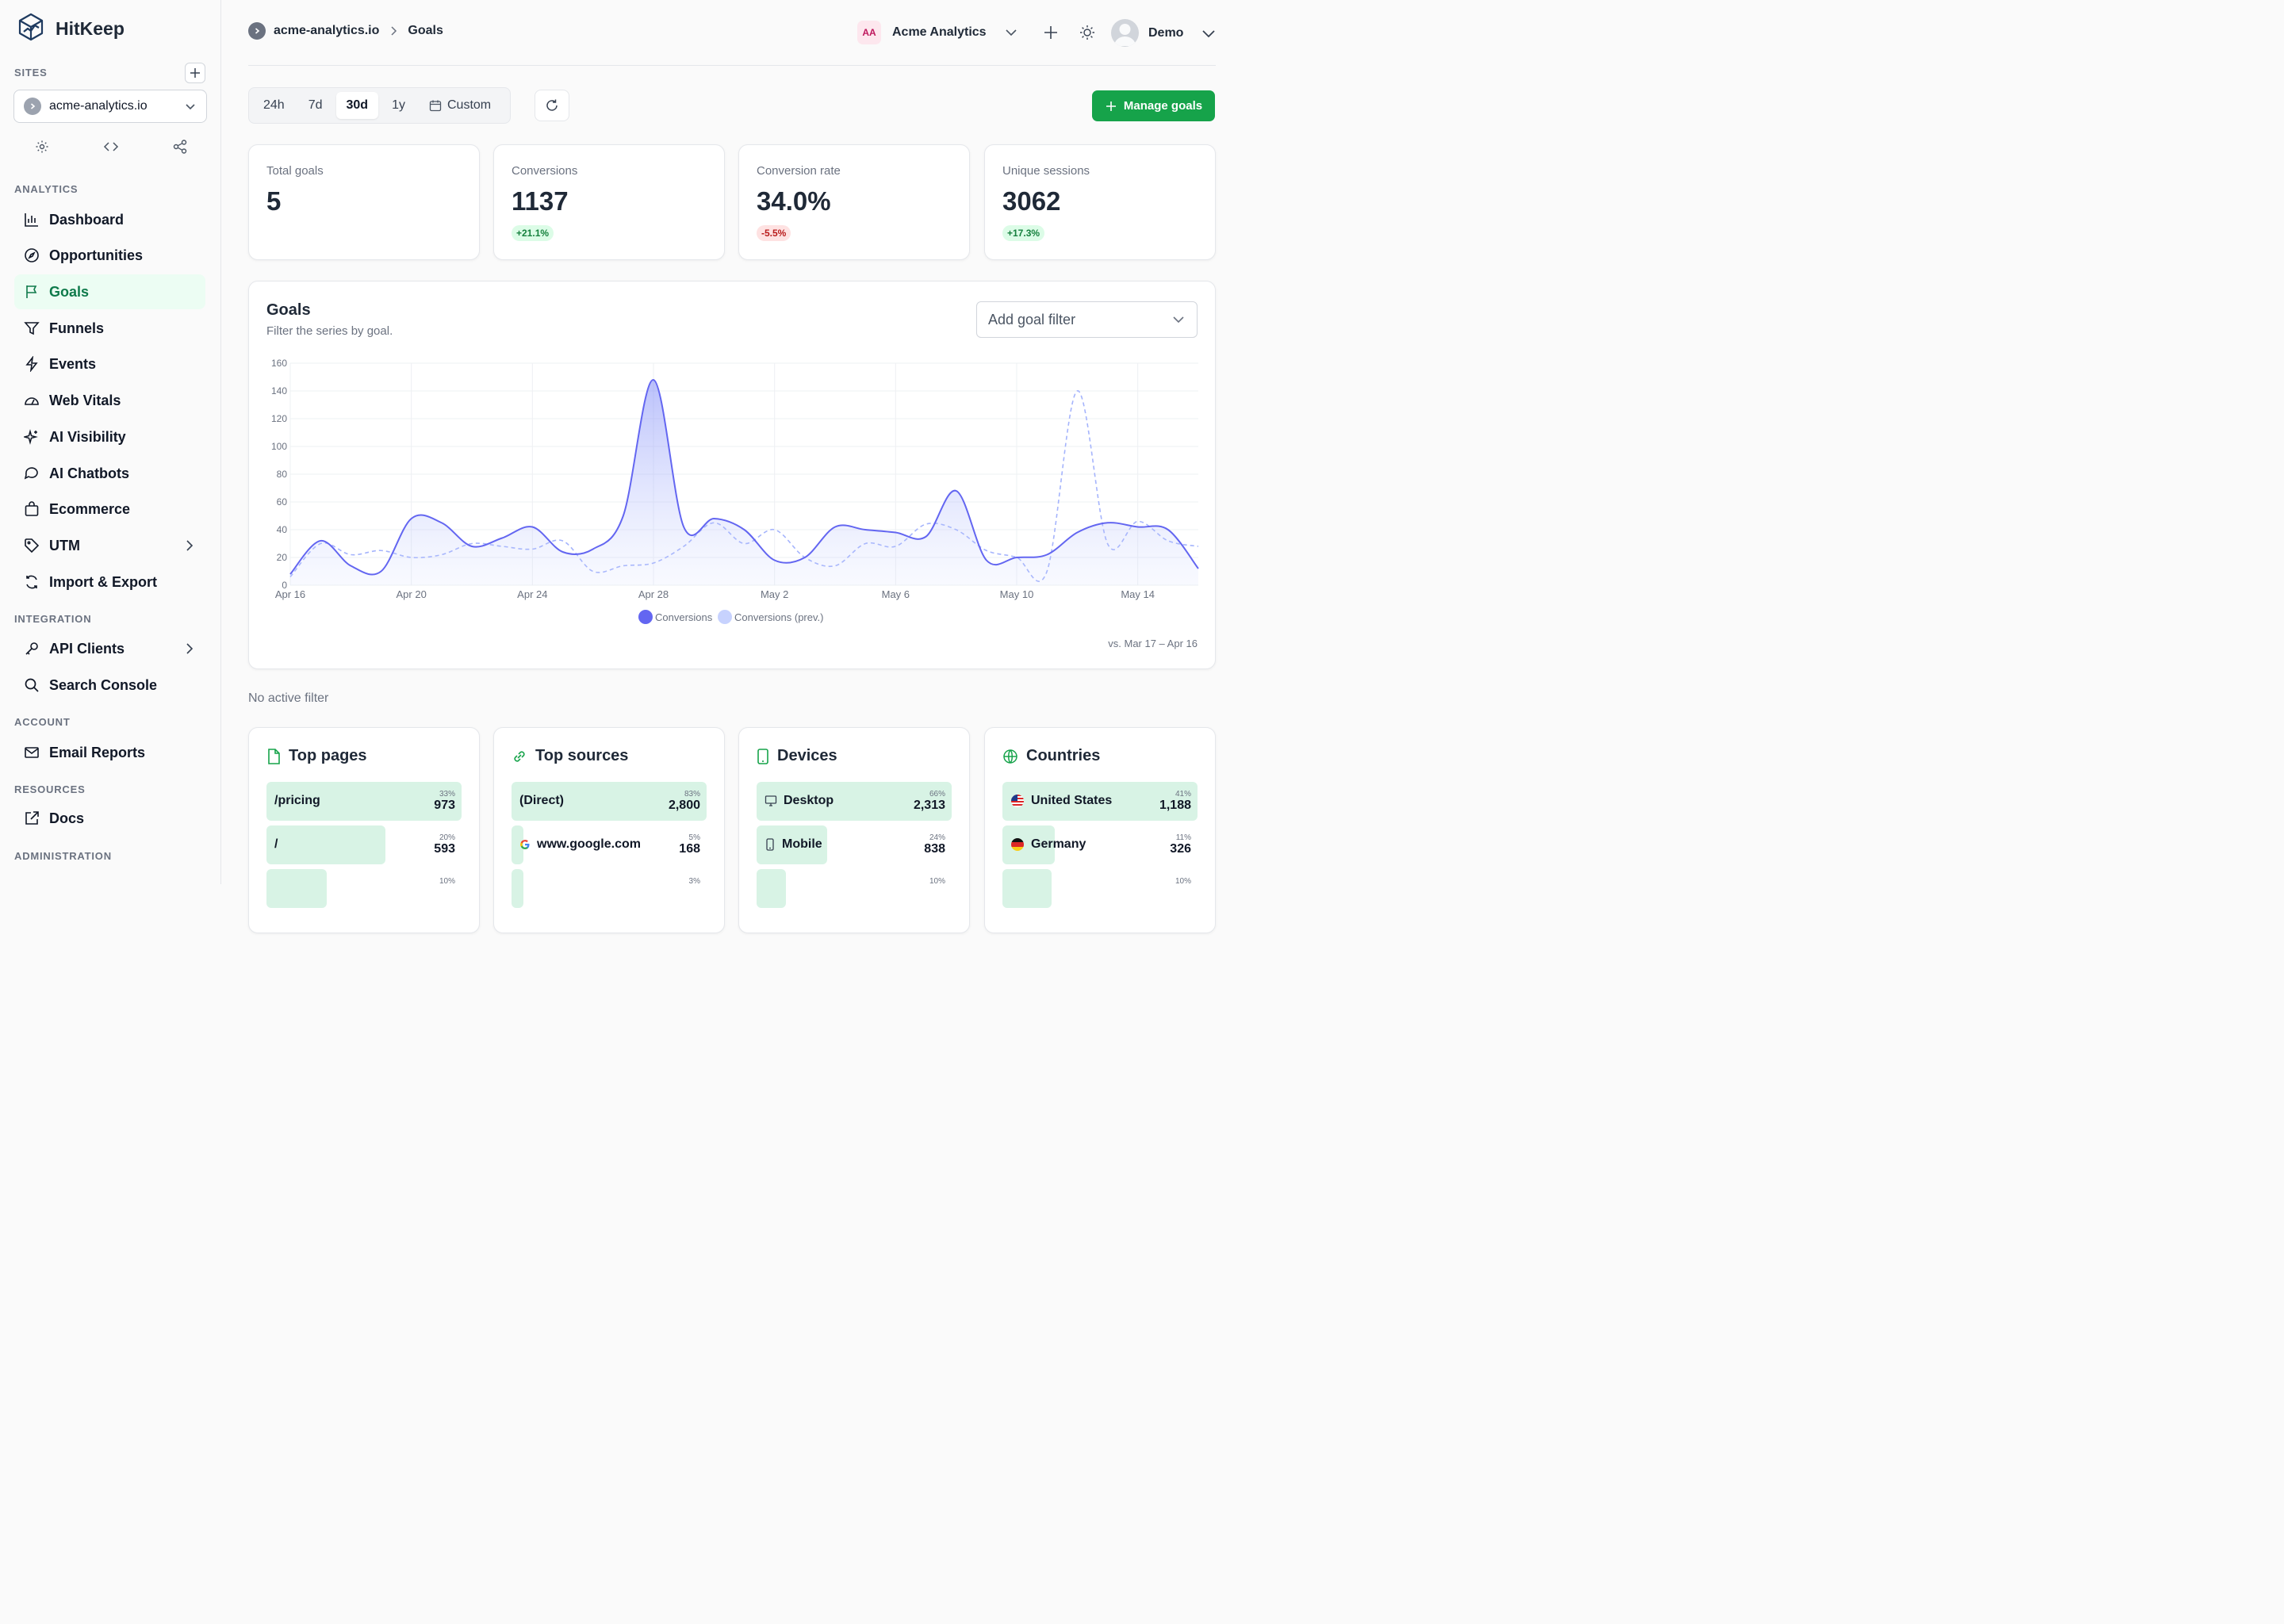 This screenshot has width=2284, height=1624. I want to click on link-icon, so click(519, 756).